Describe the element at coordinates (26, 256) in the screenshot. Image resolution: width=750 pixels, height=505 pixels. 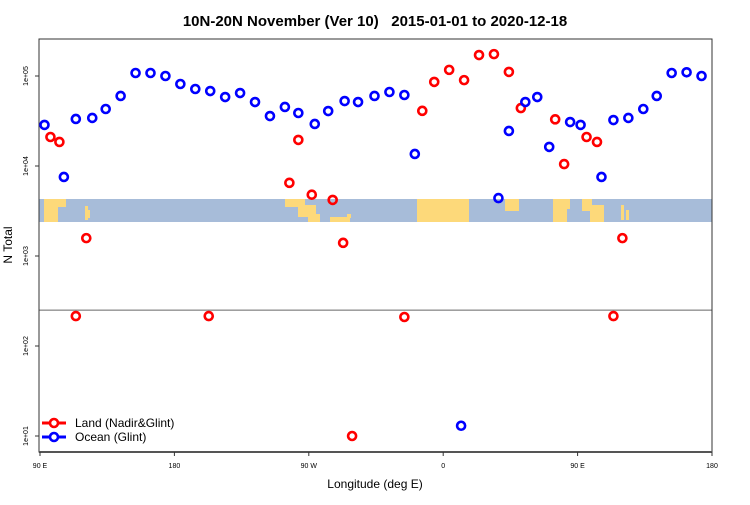
I see `y-tick-label: 1e+03` at that location.